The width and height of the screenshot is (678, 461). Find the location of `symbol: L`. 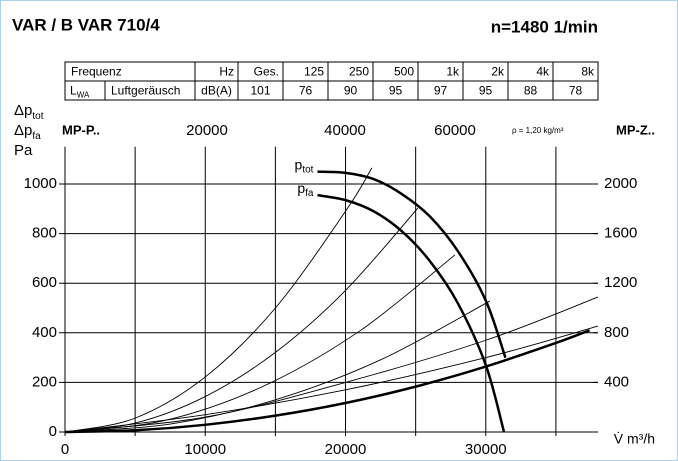

symbol: L is located at coordinates (73, 91).